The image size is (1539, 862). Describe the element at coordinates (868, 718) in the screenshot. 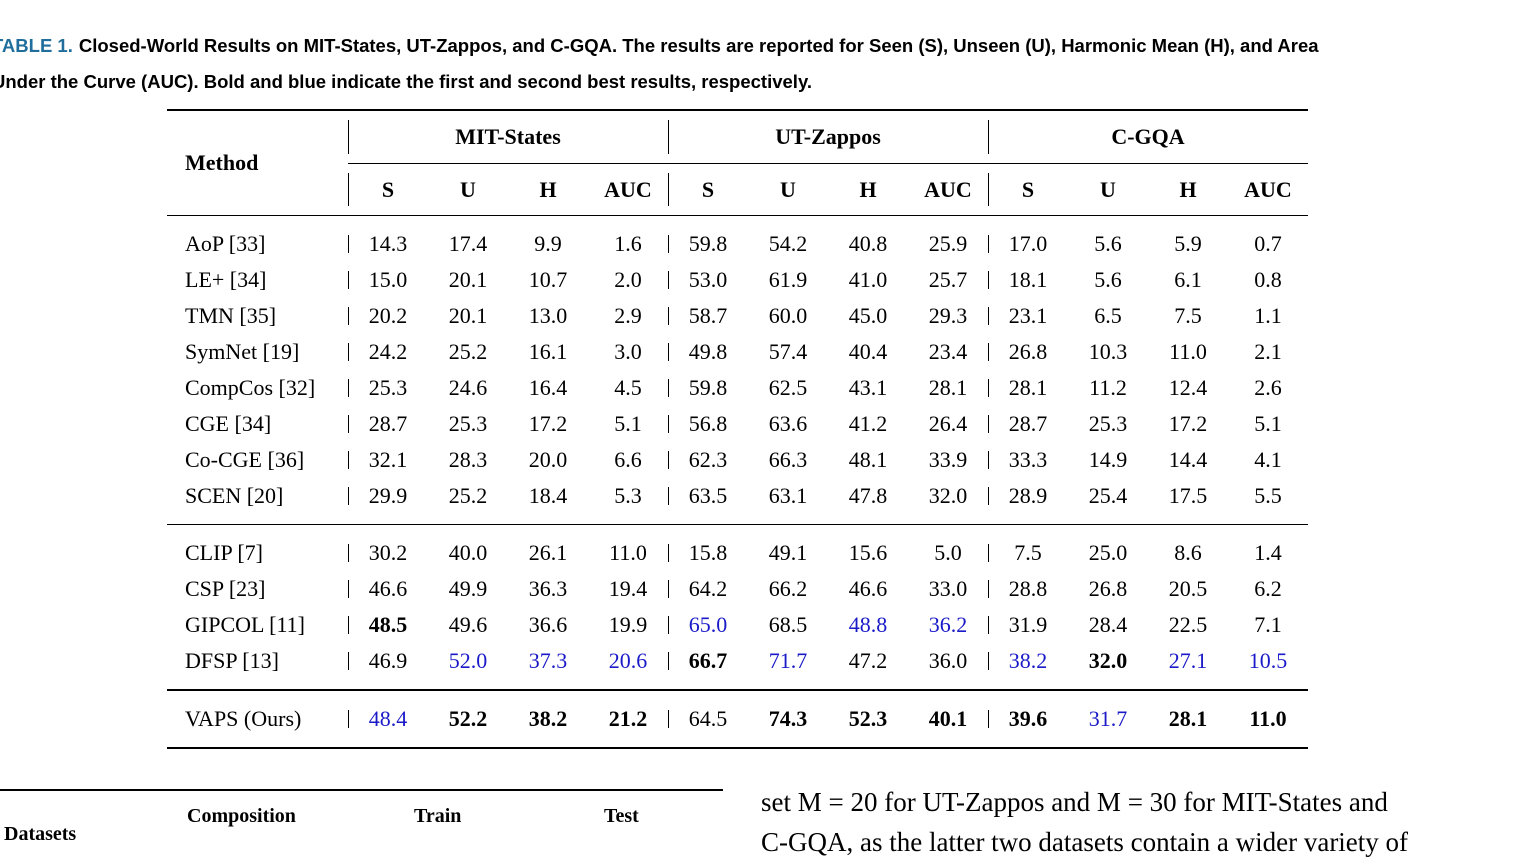

I see `value-cell: 52.3` at that location.